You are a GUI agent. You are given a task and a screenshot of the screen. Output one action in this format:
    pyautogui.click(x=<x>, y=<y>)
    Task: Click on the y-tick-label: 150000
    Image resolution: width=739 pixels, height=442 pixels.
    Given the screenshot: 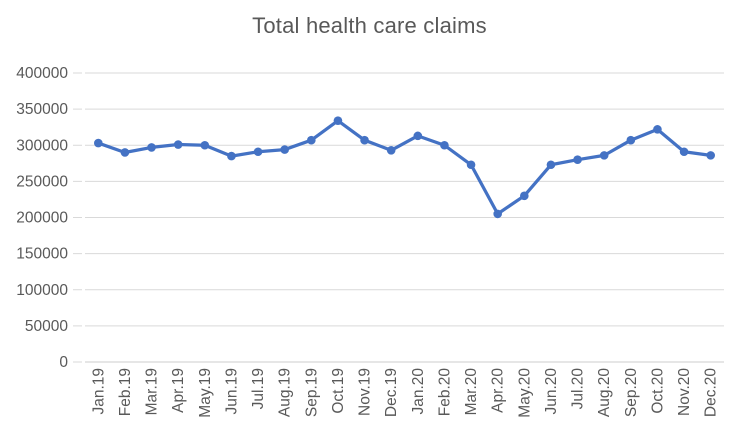 What is the action you would take?
    pyautogui.click(x=42, y=254)
    